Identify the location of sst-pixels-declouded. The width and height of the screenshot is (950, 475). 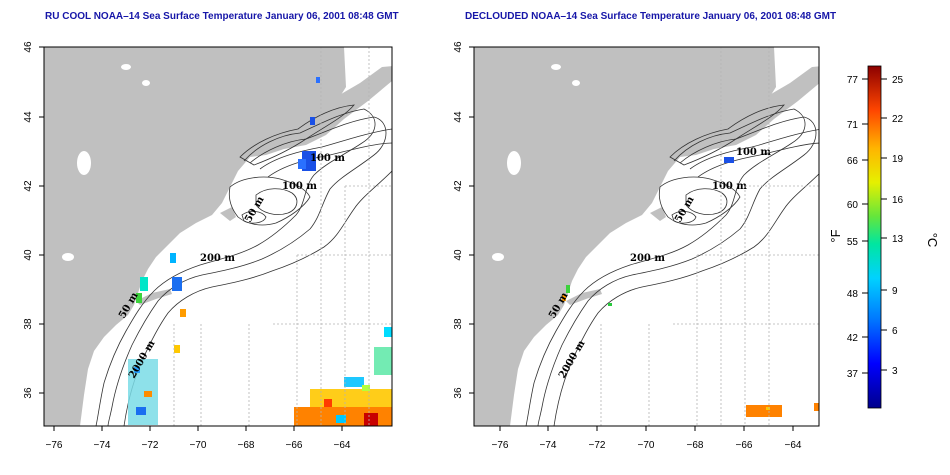
(690, 287).